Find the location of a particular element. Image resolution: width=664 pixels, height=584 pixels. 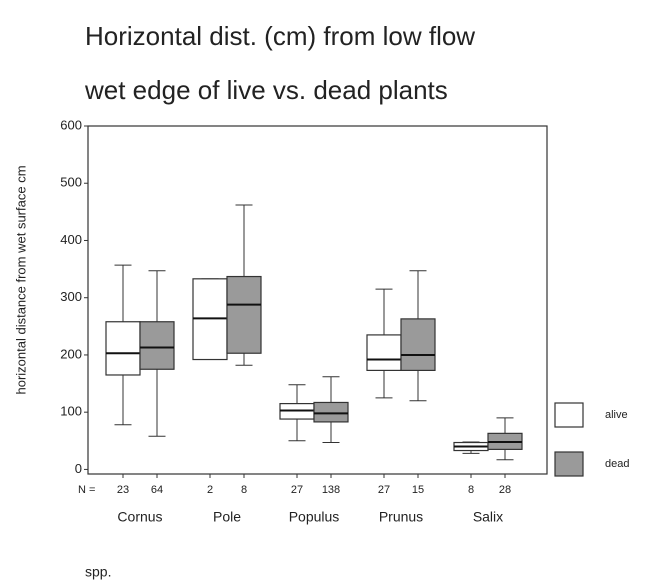

y-tick-label: 100 is located at coordinates (71, 411).